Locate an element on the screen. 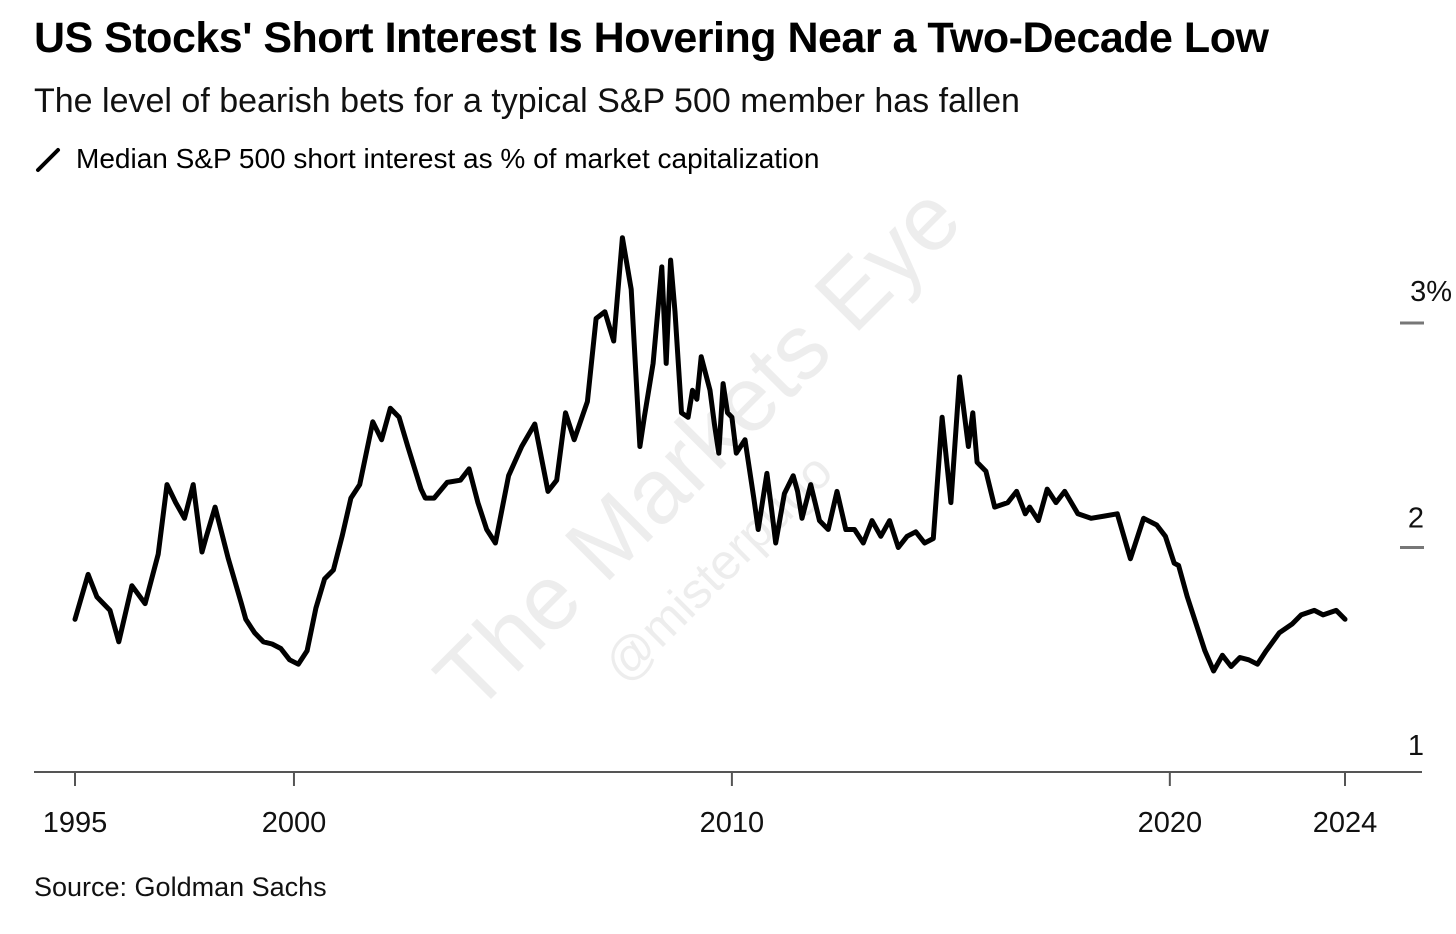  y-tick-label: 2 is located at coordinates (1416, 519).